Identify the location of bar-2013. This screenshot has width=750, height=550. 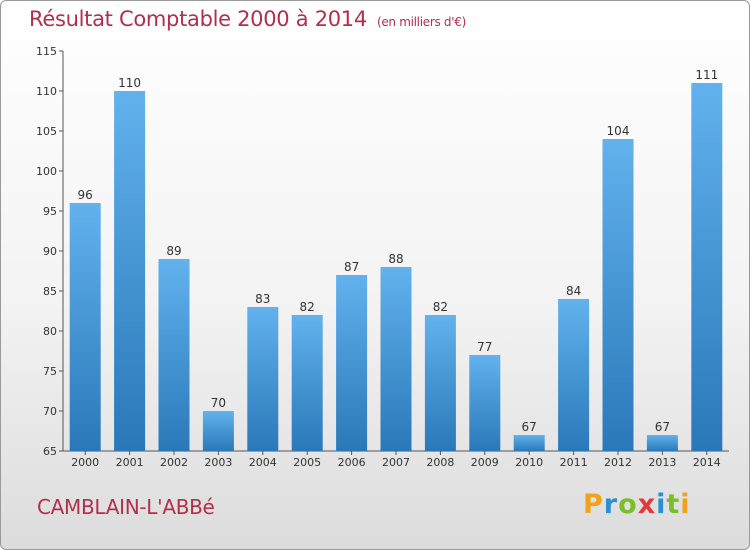
(662, 443).